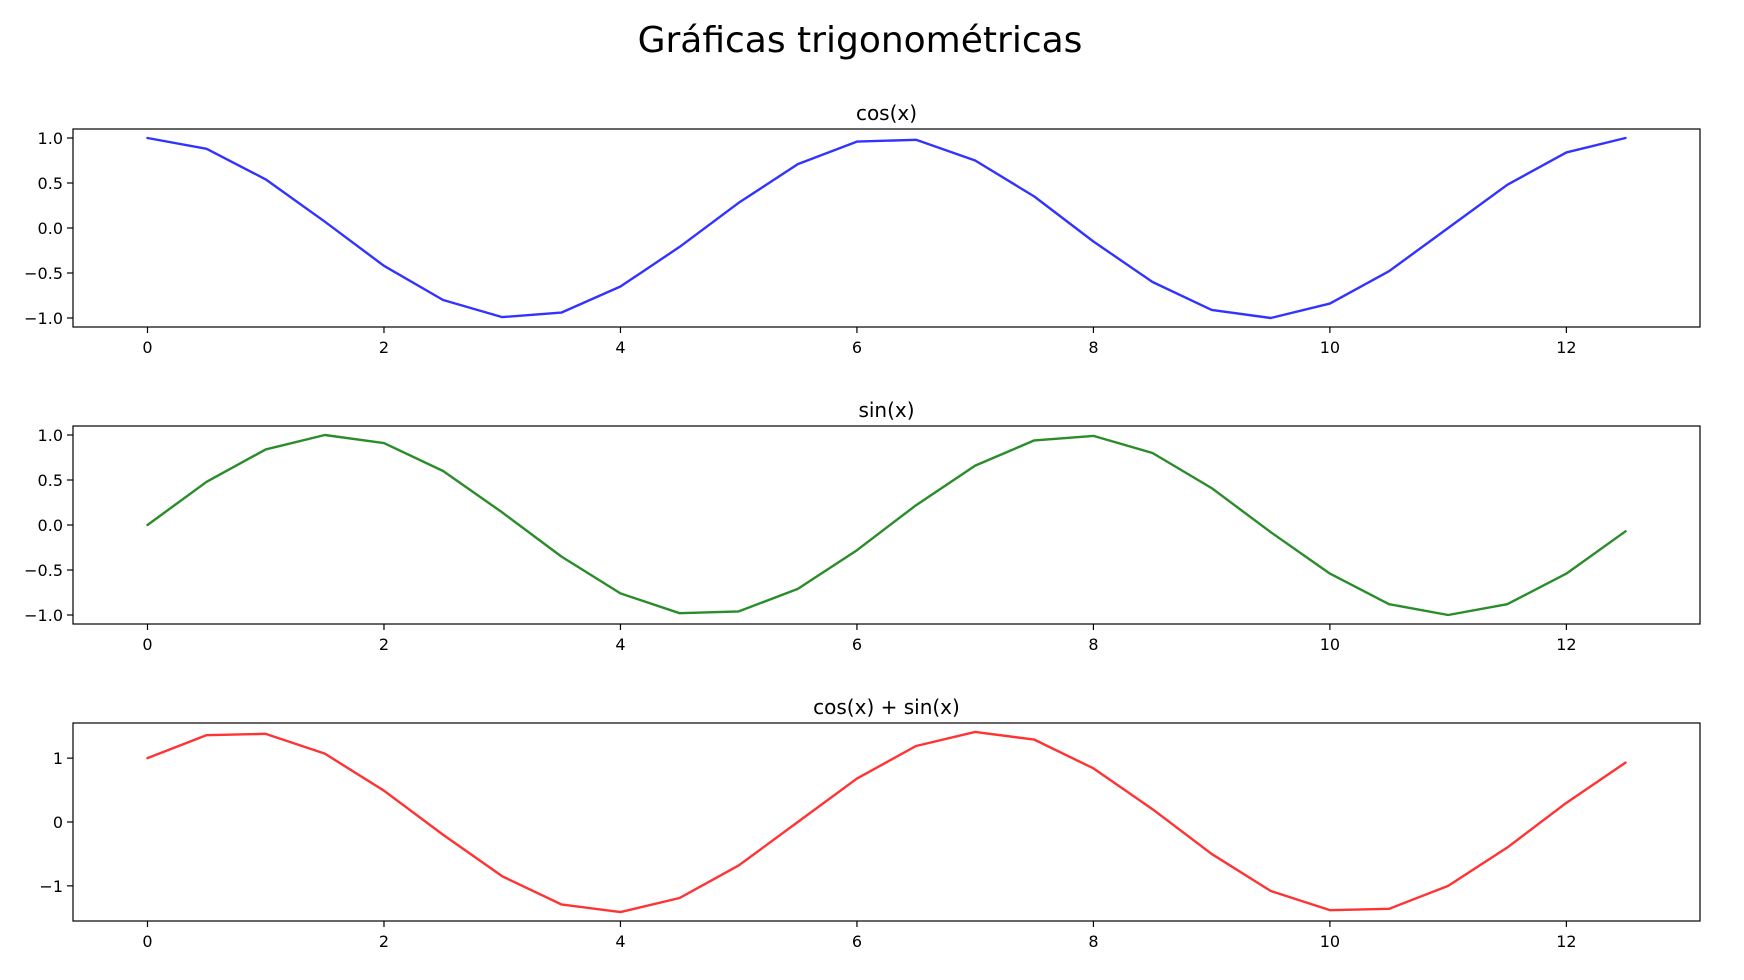 The image size is (1744, 980). I want to click on y-tick-label: 0, so click(58, 822).